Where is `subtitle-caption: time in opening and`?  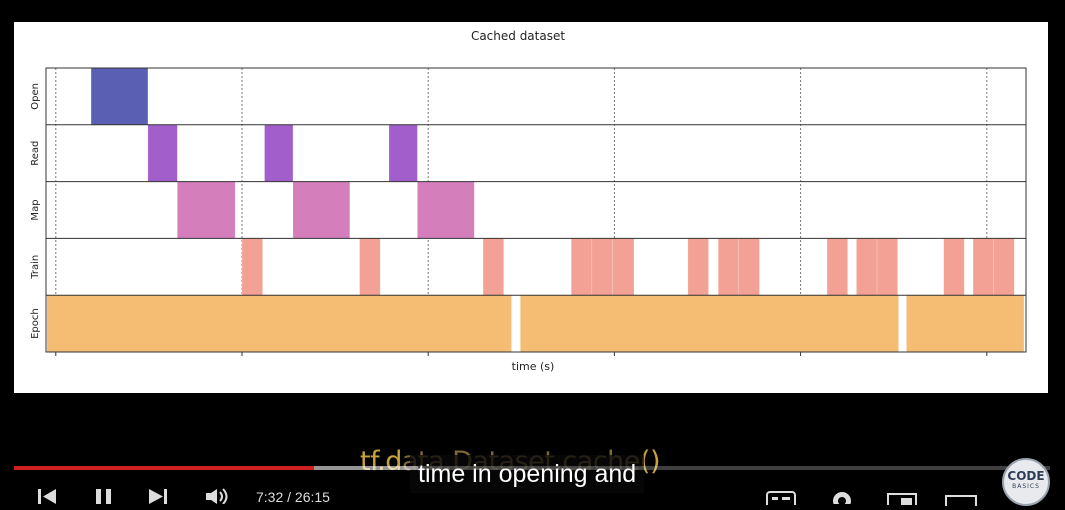
subtitle-caption: time in opening and is located at coordinates (527, 474).